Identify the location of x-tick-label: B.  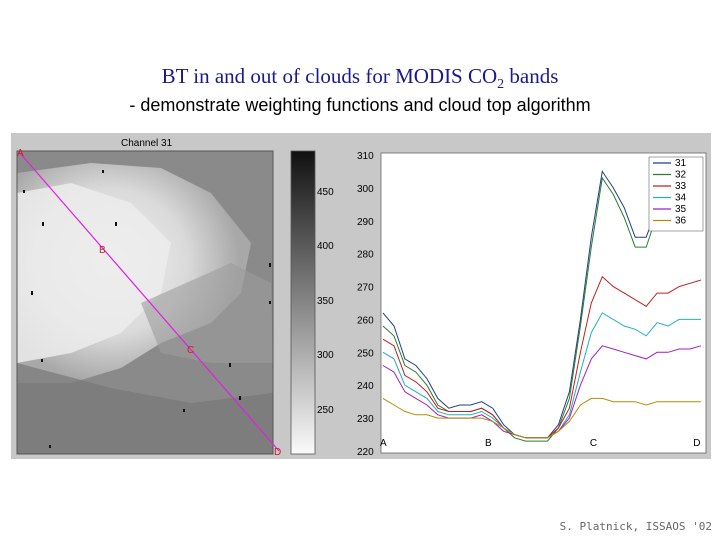
(488, 443).